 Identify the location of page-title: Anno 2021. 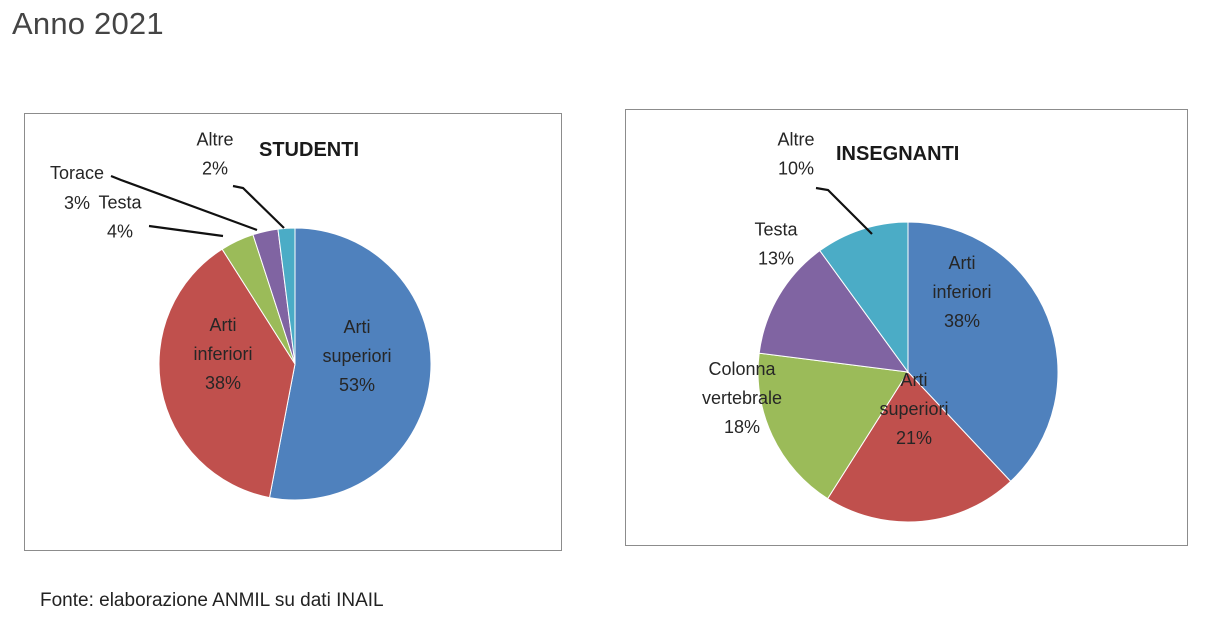
(88, 23).